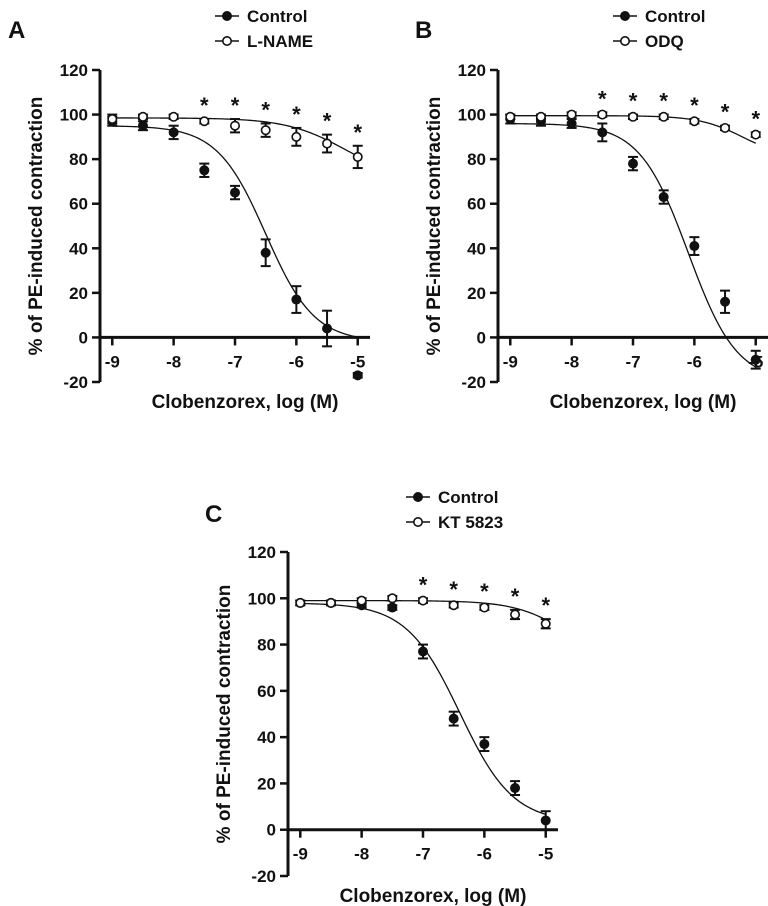 The image size is (768, 906). I want to click on panel-letter: C, so click(213, 514).